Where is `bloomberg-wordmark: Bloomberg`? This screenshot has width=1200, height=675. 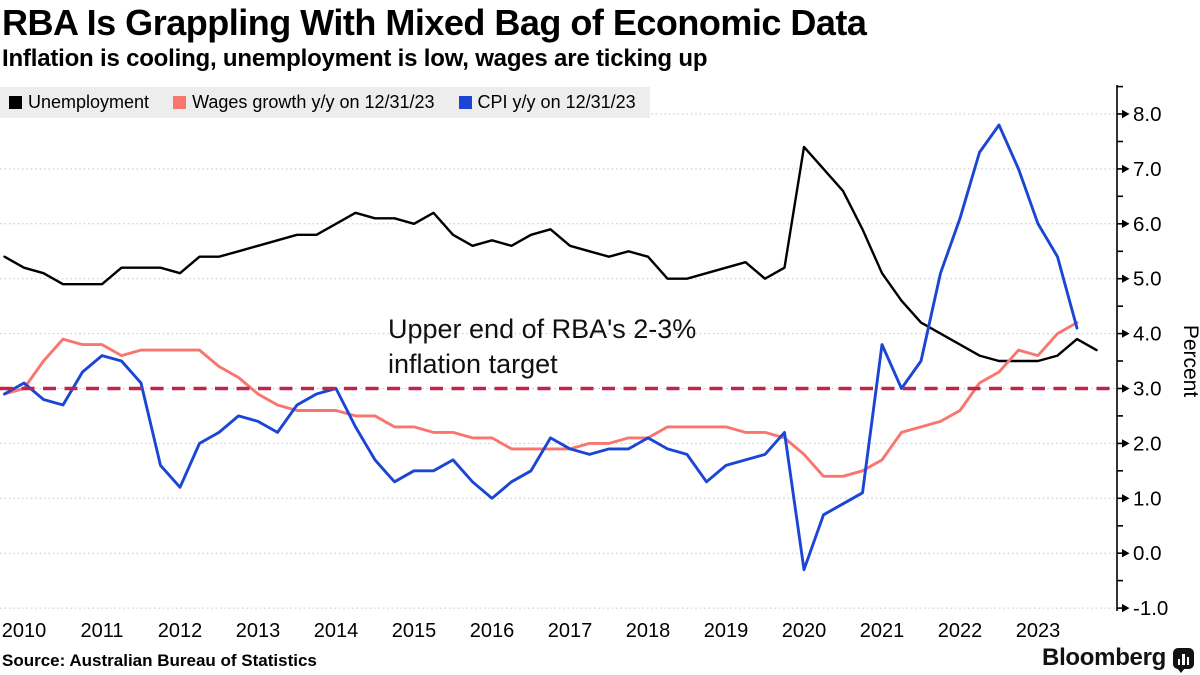 bloomberg-wordmark: Bloomberg is located at coordinates (1104, 657).